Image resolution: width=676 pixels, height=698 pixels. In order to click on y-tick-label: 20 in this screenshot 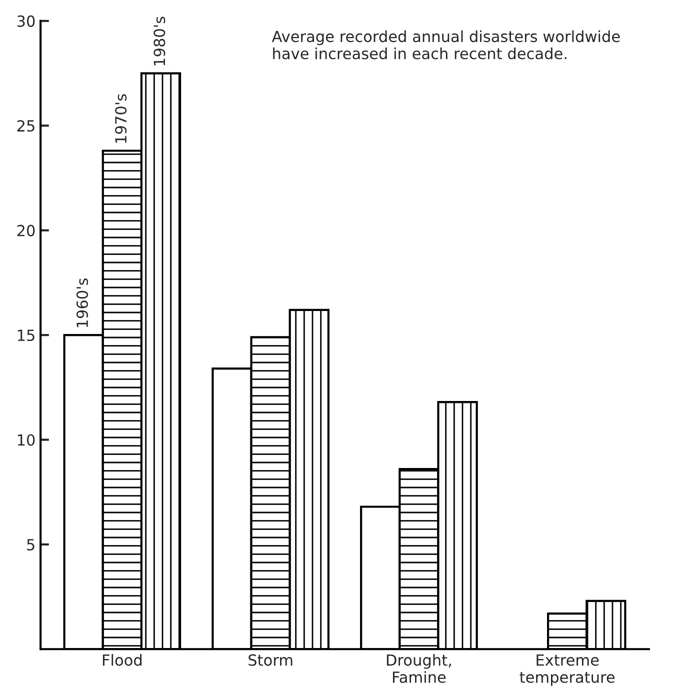, I will do `click(26, 230)`.